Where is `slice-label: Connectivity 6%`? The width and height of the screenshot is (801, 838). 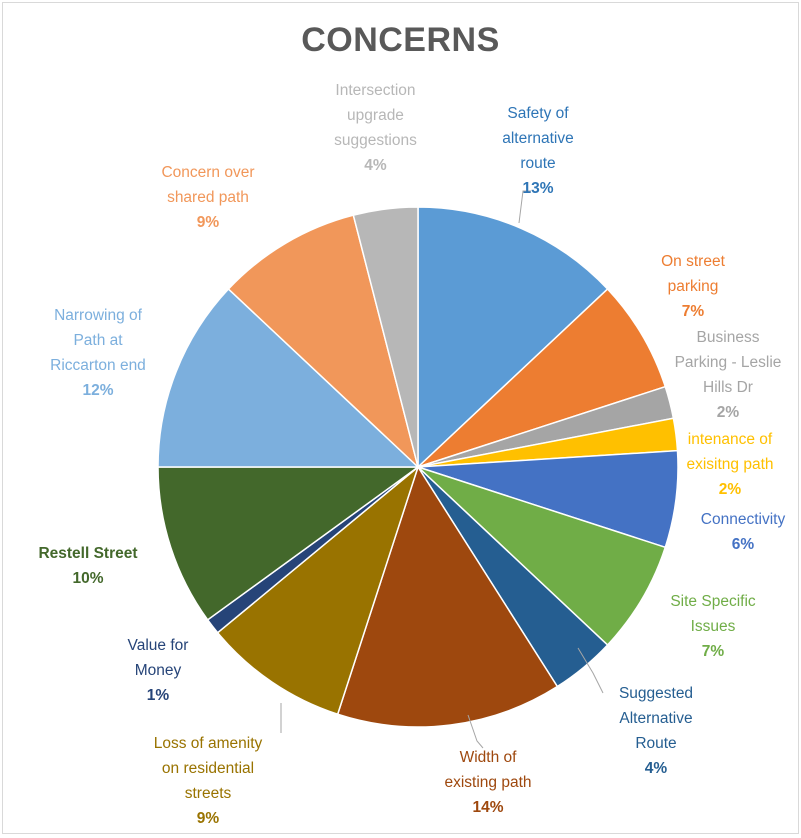 slice-label: Connectivity 6% is located at coordinates (742, 532).